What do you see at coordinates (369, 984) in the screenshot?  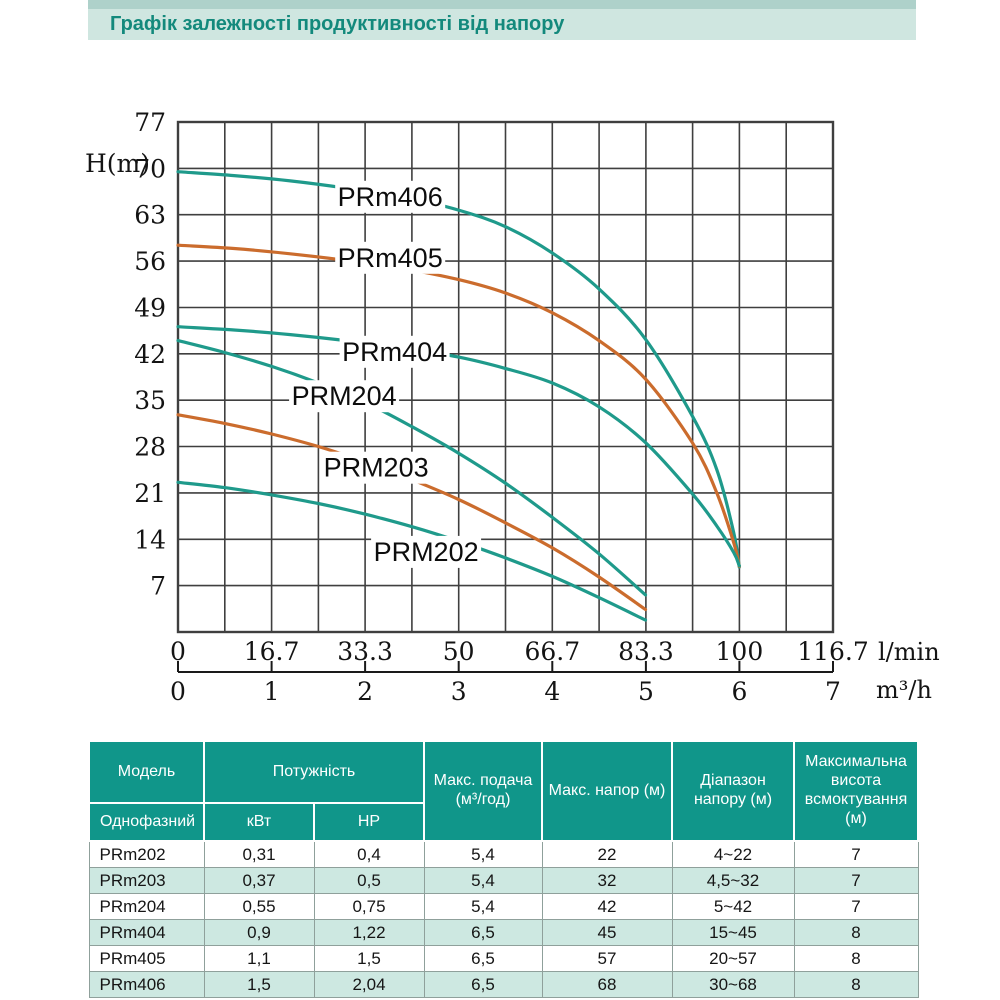 I see `cell-power-hp: 2,04` at bounding box center [369, 984].